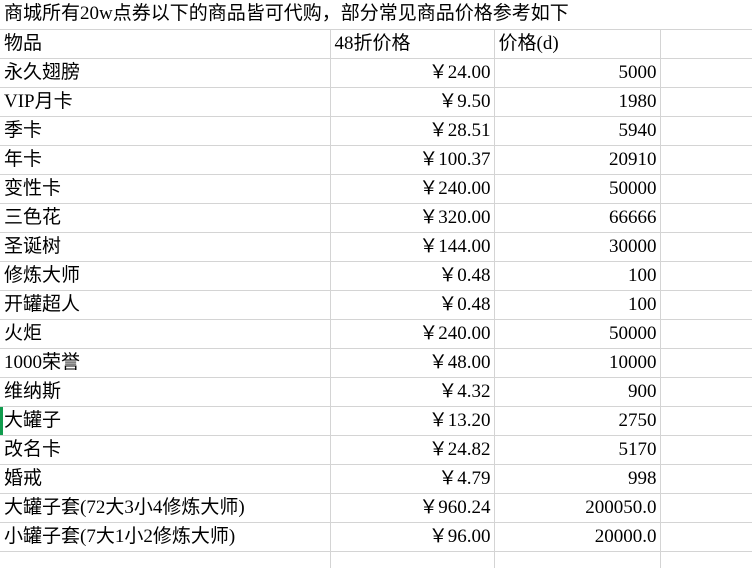  What do you see at coordinates (165, 189) in the screenshot?
I see `cell-item-name: 变性卡` at bounding box center [165, 189].